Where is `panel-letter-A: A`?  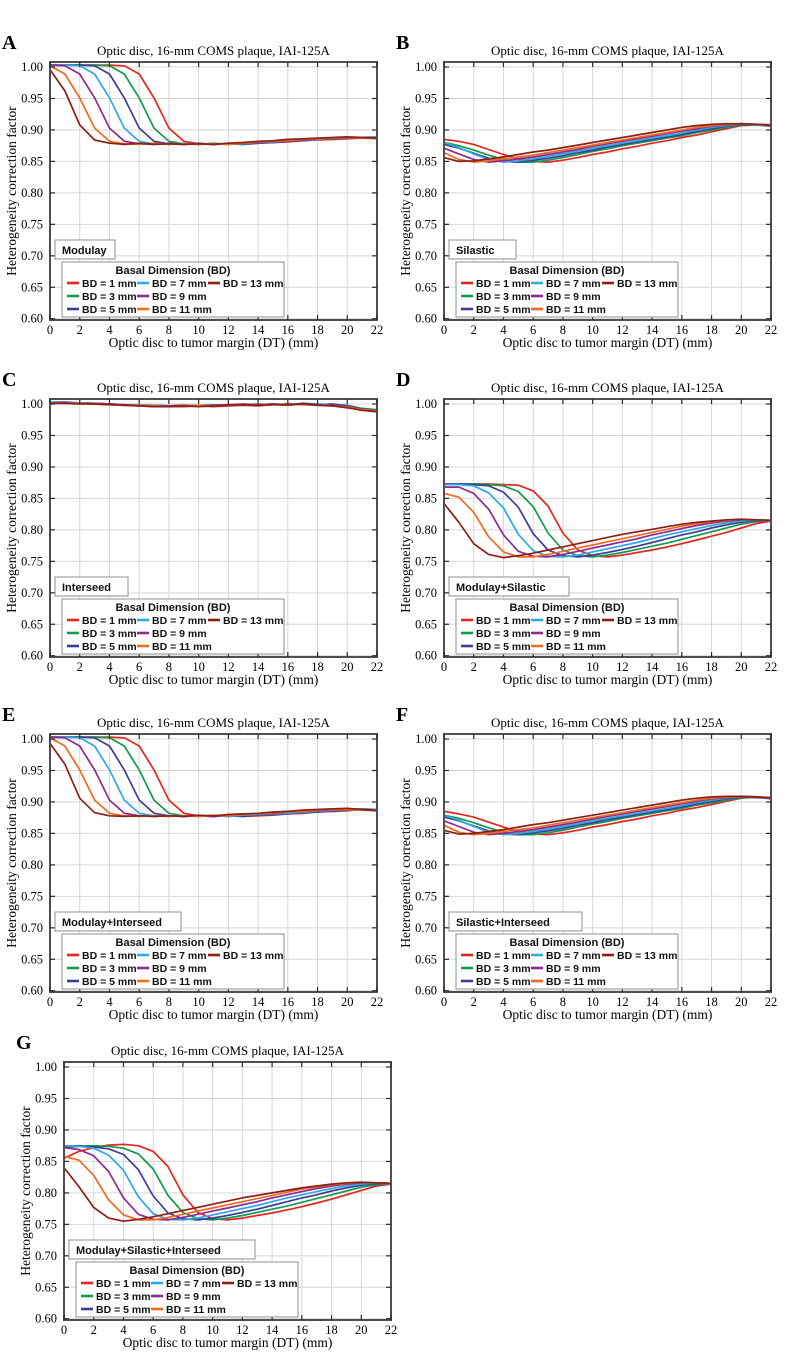
panel-letter-A: A is located at coordinates (9, 43).